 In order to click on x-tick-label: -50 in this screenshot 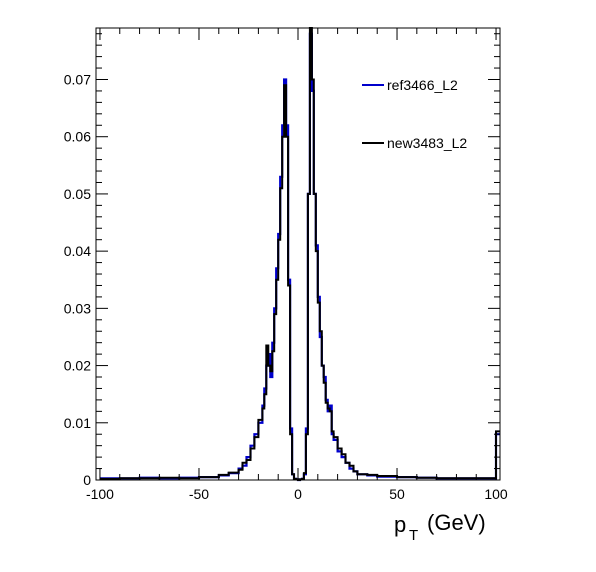, I will do `click(199, 494)`.